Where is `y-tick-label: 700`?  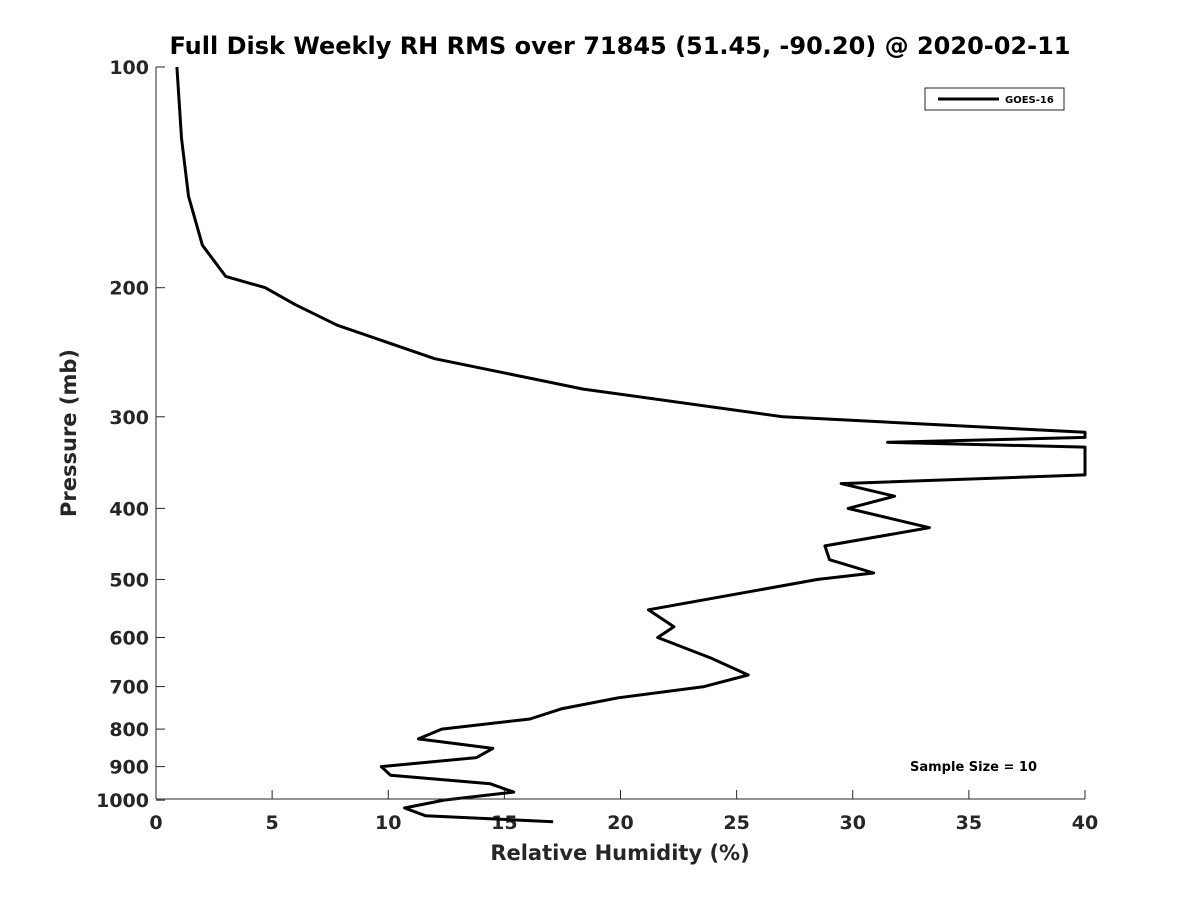 y-tick-label: 700 is located at coordinates (129, 688).